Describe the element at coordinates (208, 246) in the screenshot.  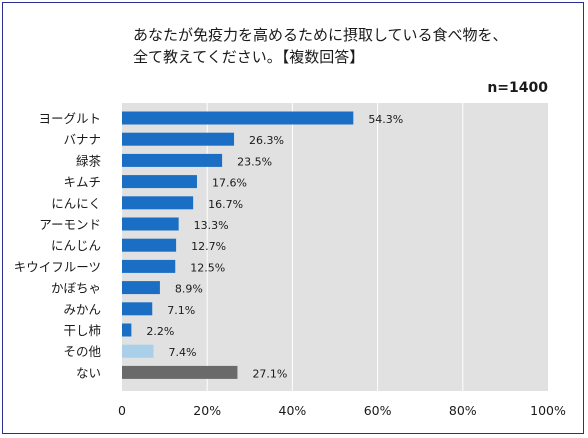
I see `value-label: 12.7%` at that location.